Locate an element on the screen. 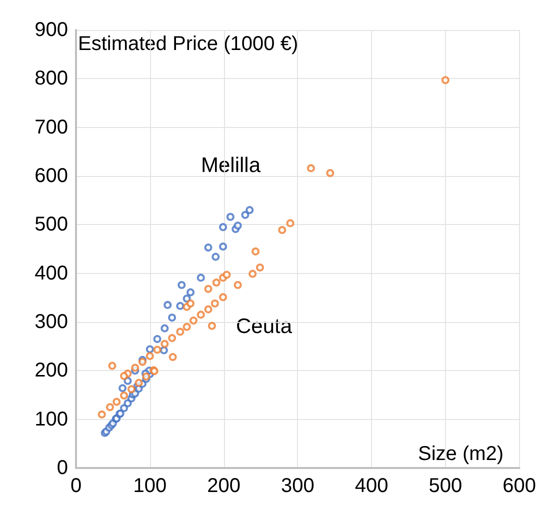 The height and width of the screenshot is (515, 547). y-tick-label: 700 is located at coordinates (51, 127).